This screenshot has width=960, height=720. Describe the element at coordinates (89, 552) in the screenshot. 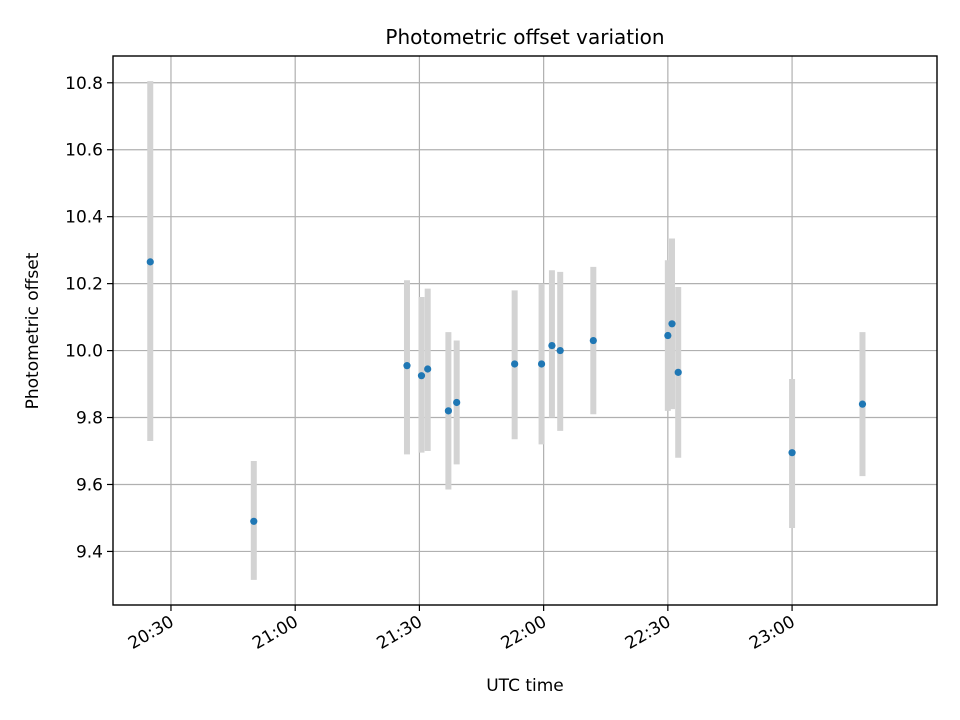

I see `y-tick-label: 9.4` at that location.